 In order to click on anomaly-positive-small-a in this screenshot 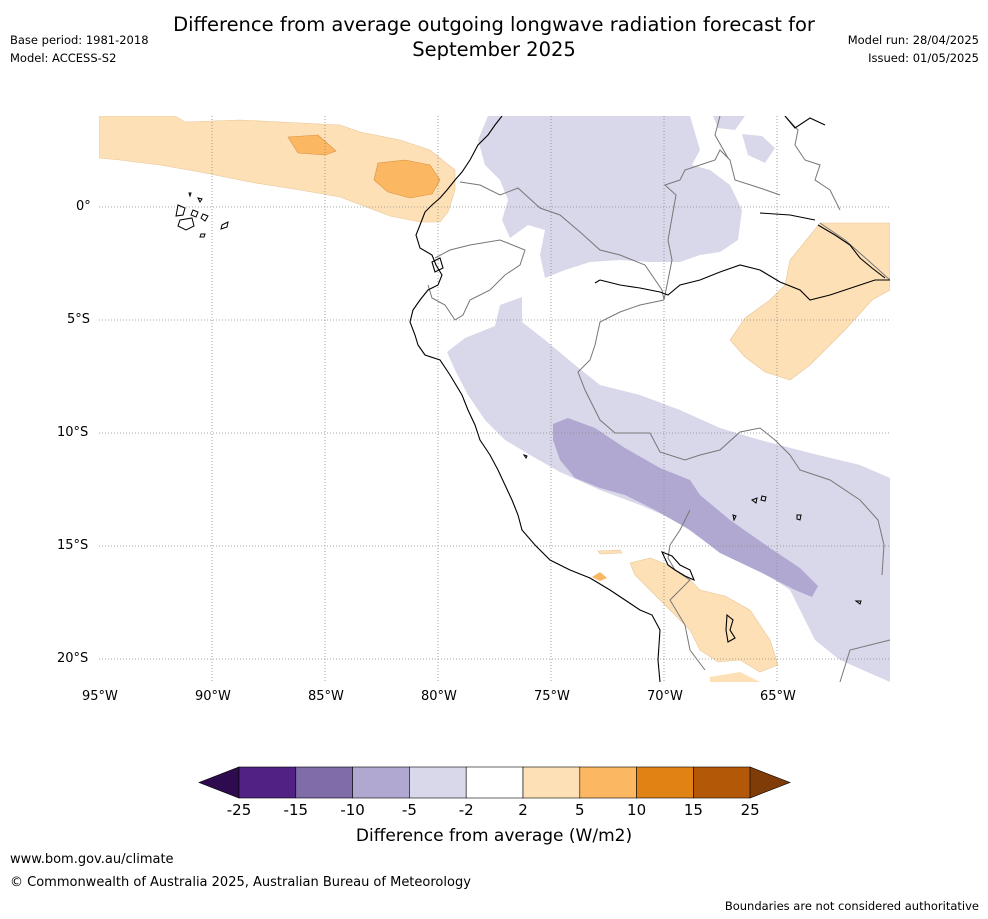, I will do `click(610, 552)`.